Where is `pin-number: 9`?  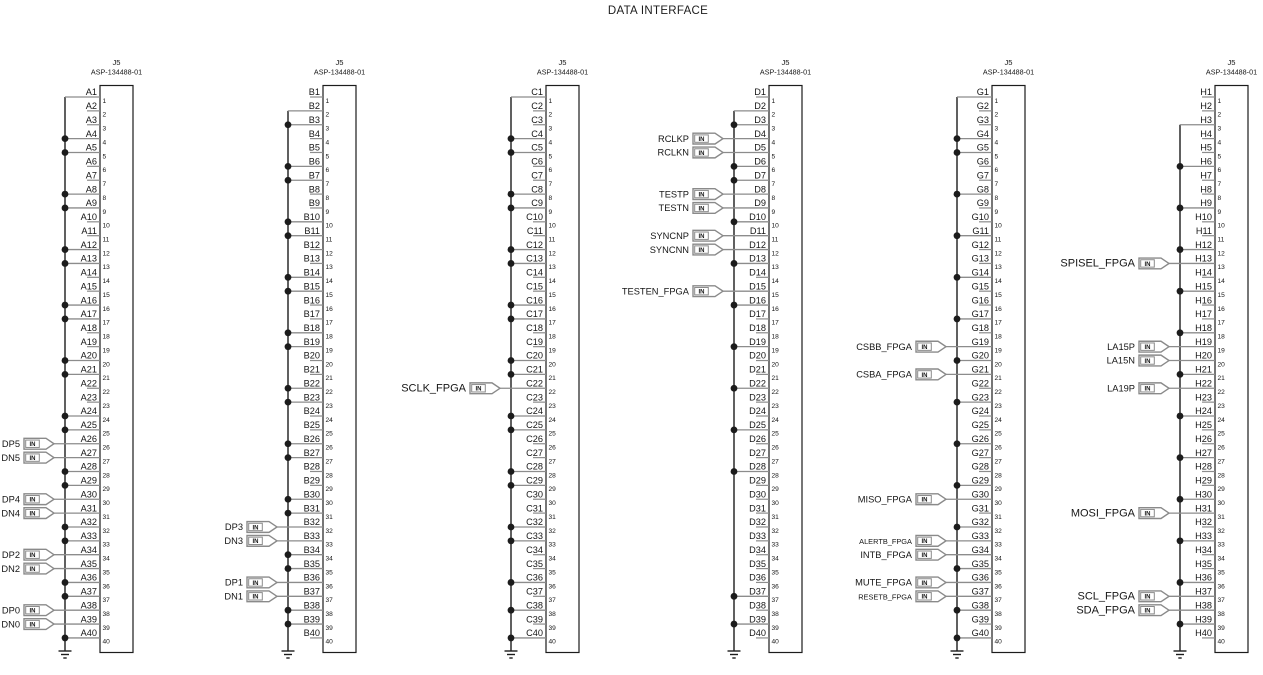 pin-number: 9 is located at coordinates (997, 212).